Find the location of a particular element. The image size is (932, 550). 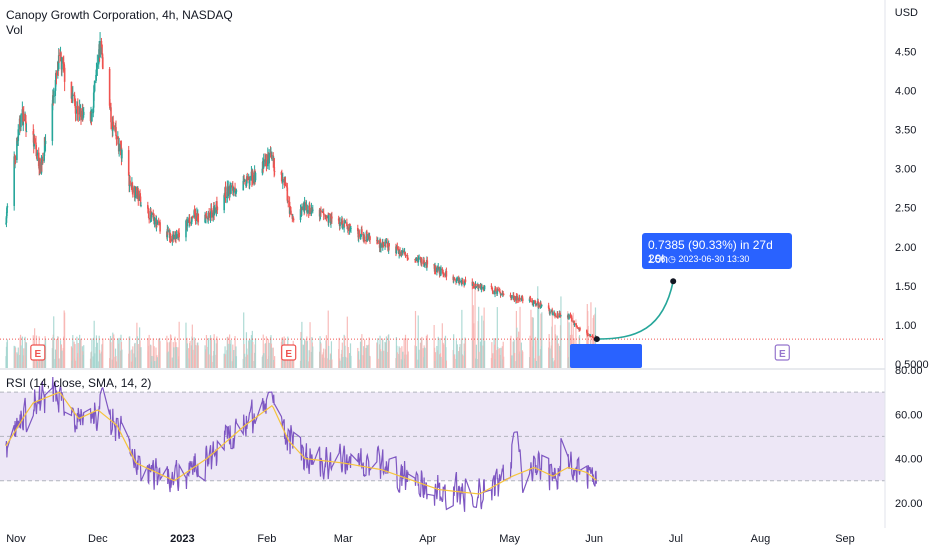

rsi-tick-label: 60.00 is located at coordinates (909, 415).